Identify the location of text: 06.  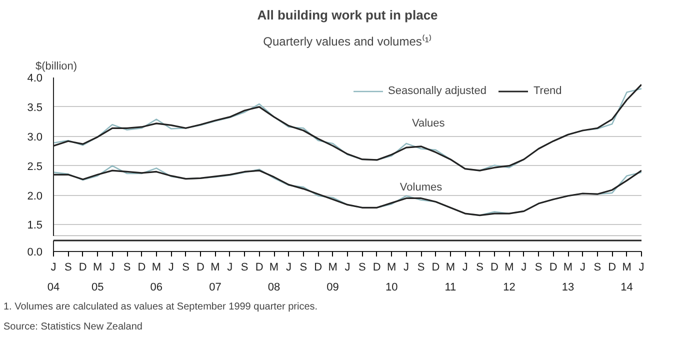
(156, 288).